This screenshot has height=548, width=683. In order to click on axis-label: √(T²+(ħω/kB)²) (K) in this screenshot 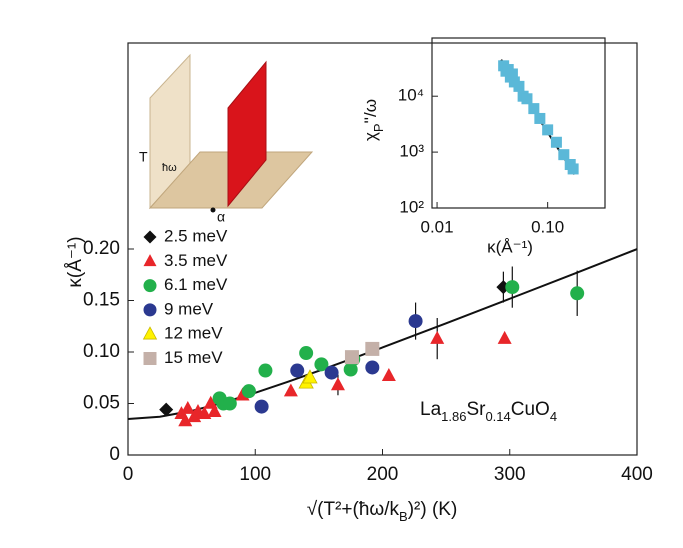, I will do `click(382, 511)`.